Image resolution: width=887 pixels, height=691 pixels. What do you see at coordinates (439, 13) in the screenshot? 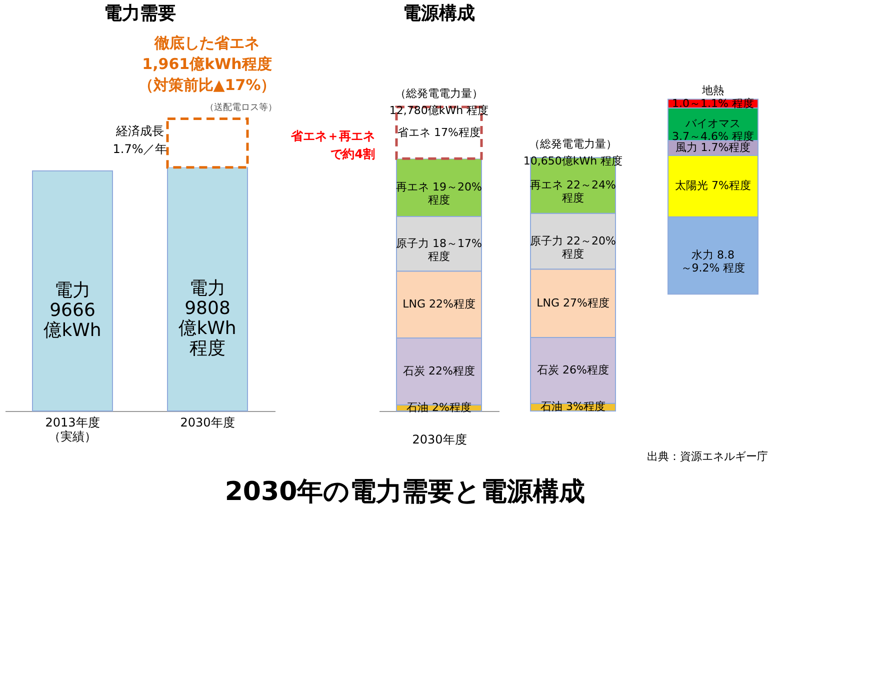
I see `chart-title: 電源構成` at bounding box center [439, 13].